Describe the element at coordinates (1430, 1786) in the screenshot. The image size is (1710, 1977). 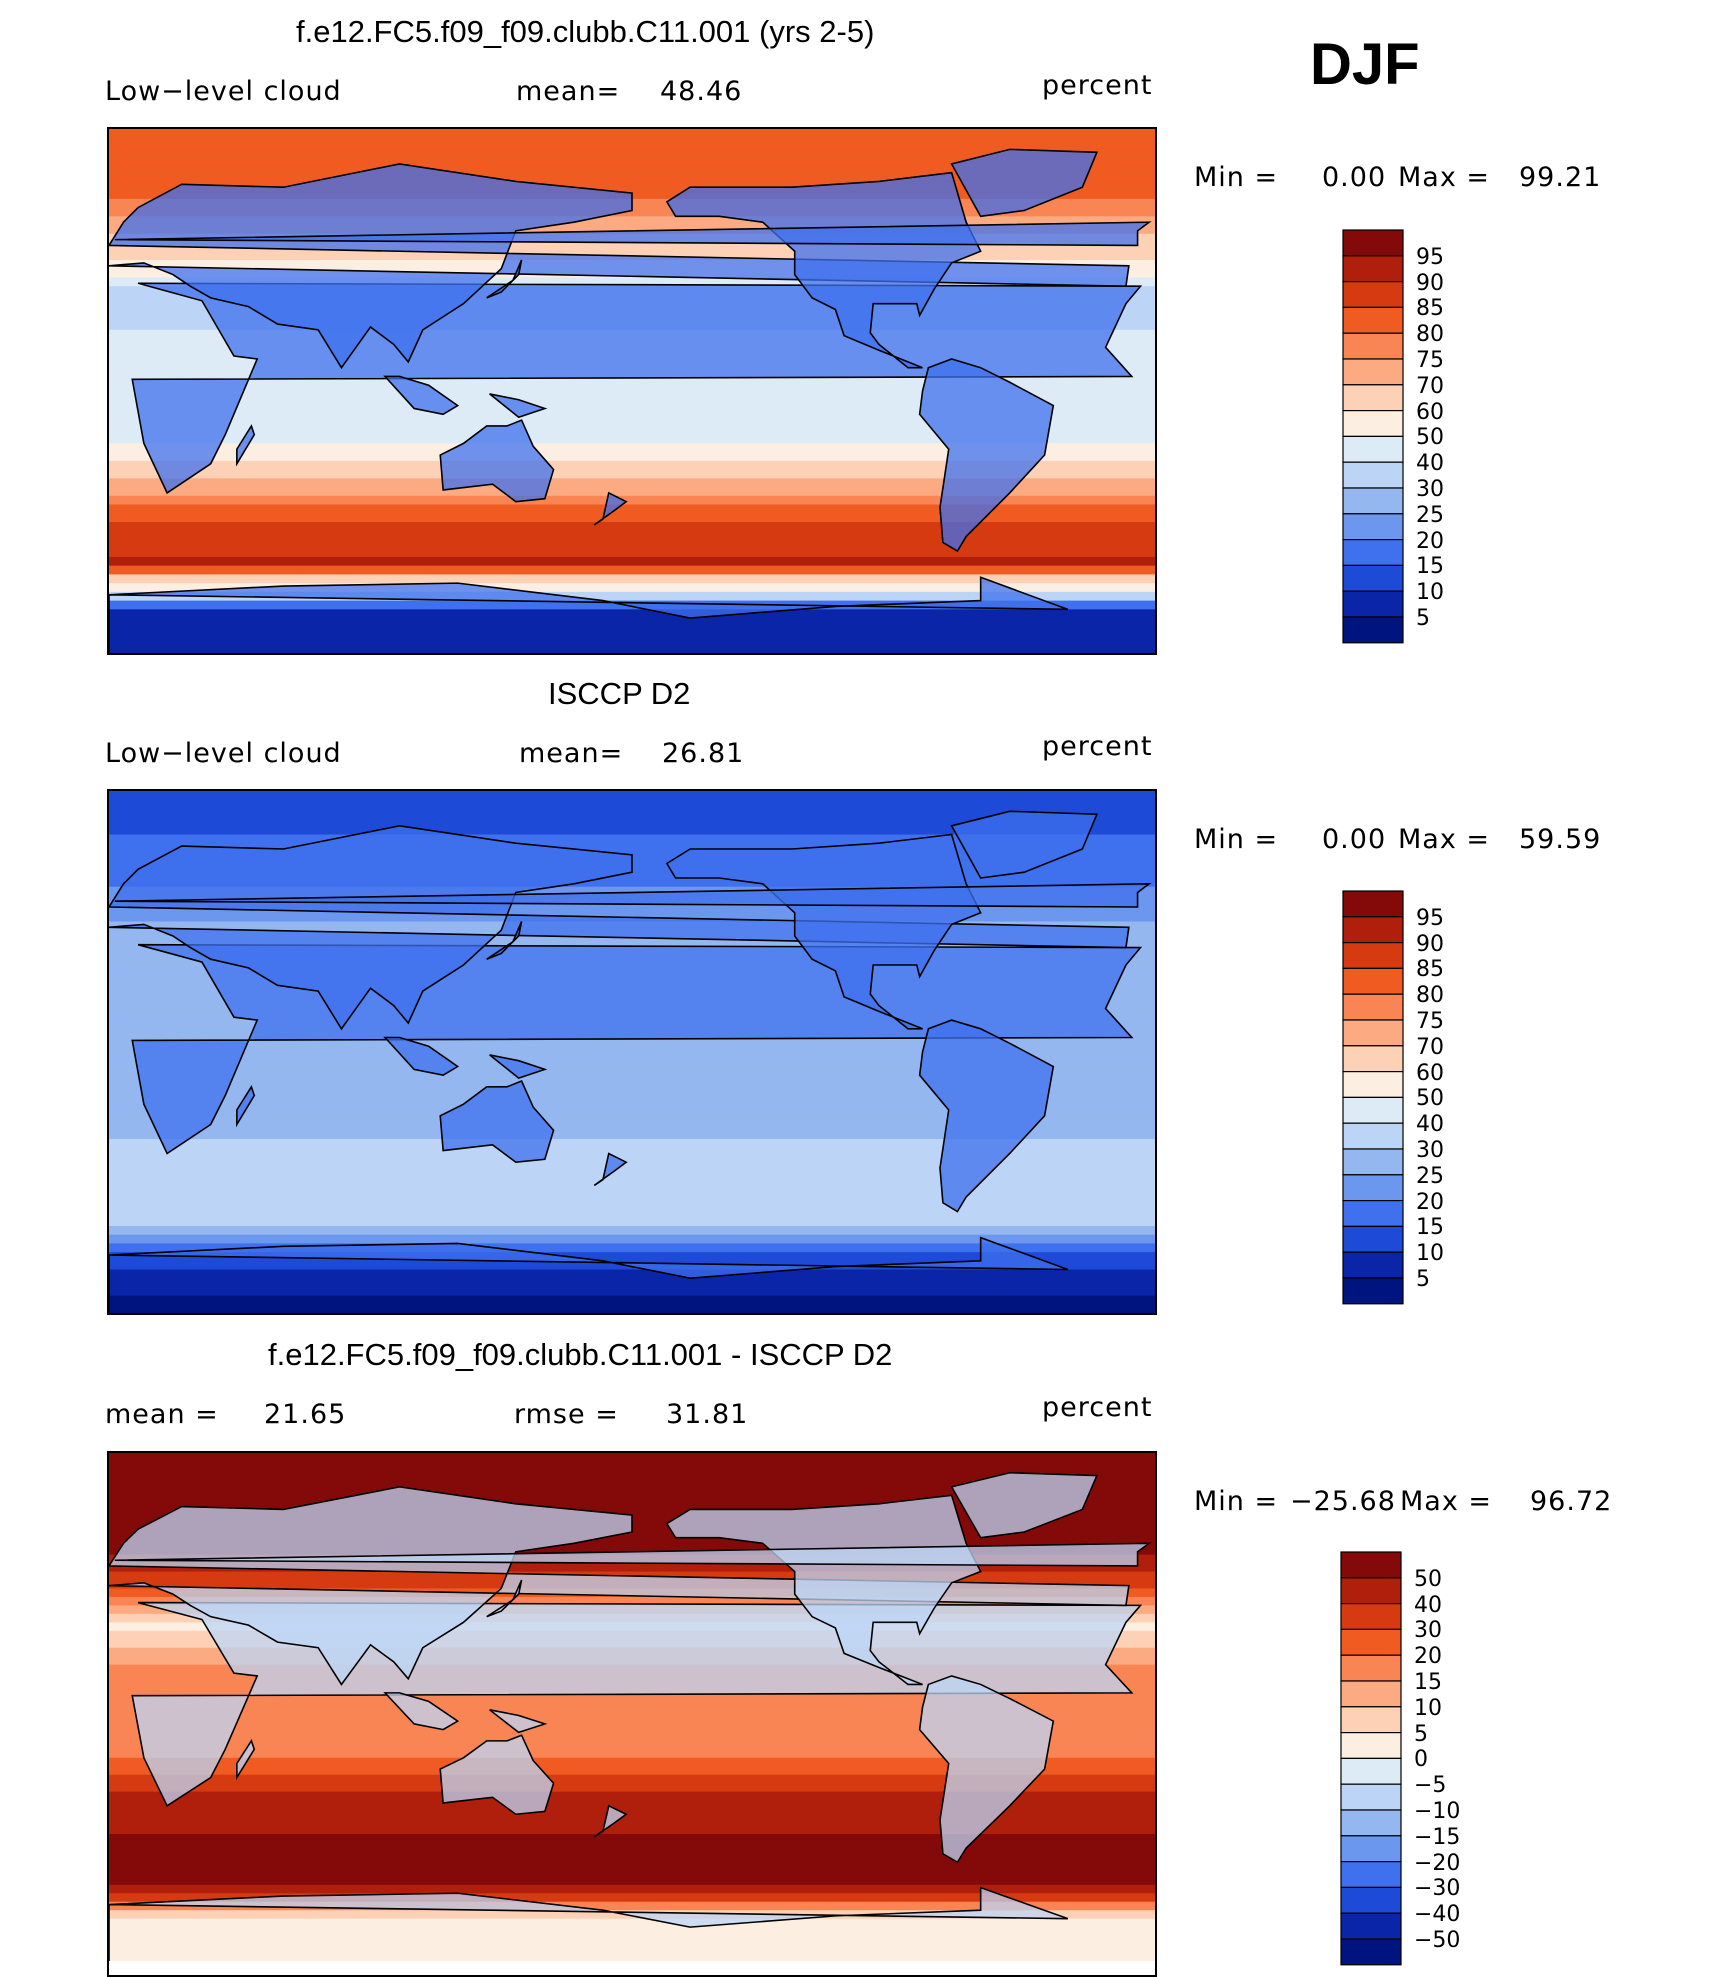
I see `colorbar-tick-label: −5` at that location.